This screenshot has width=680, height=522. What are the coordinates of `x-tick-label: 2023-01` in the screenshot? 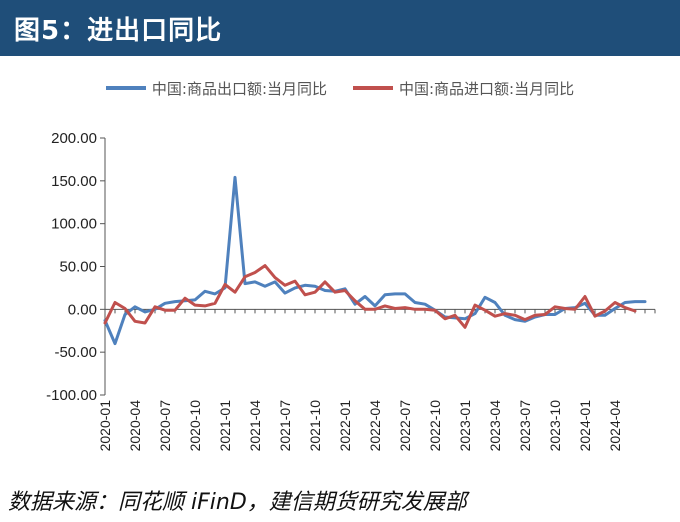 It's located at (465, 426).